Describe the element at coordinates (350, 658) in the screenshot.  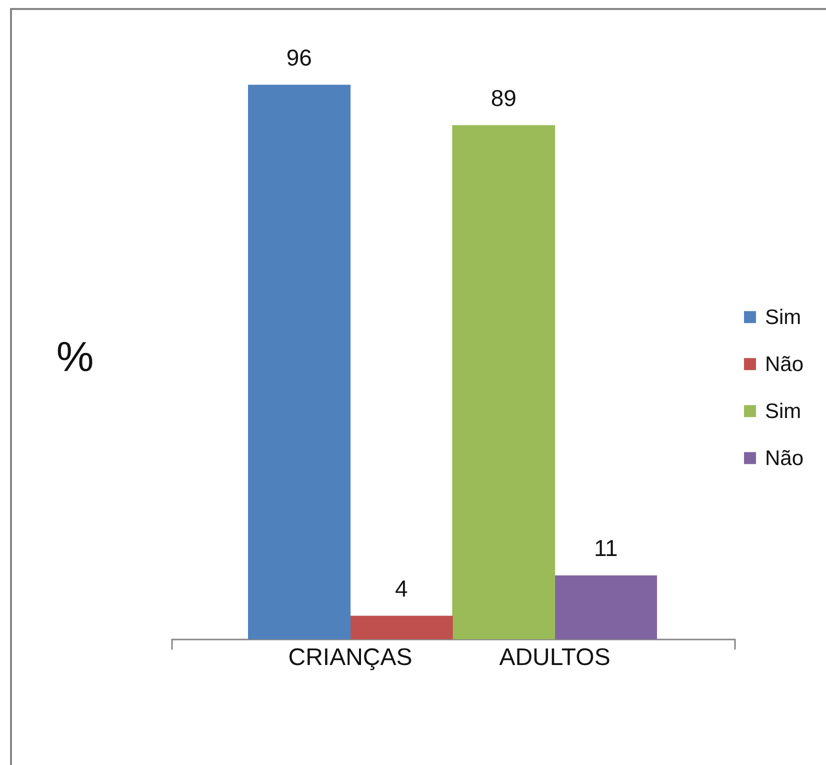
I see `x-tick-label: CRIANÇAS` at that location.